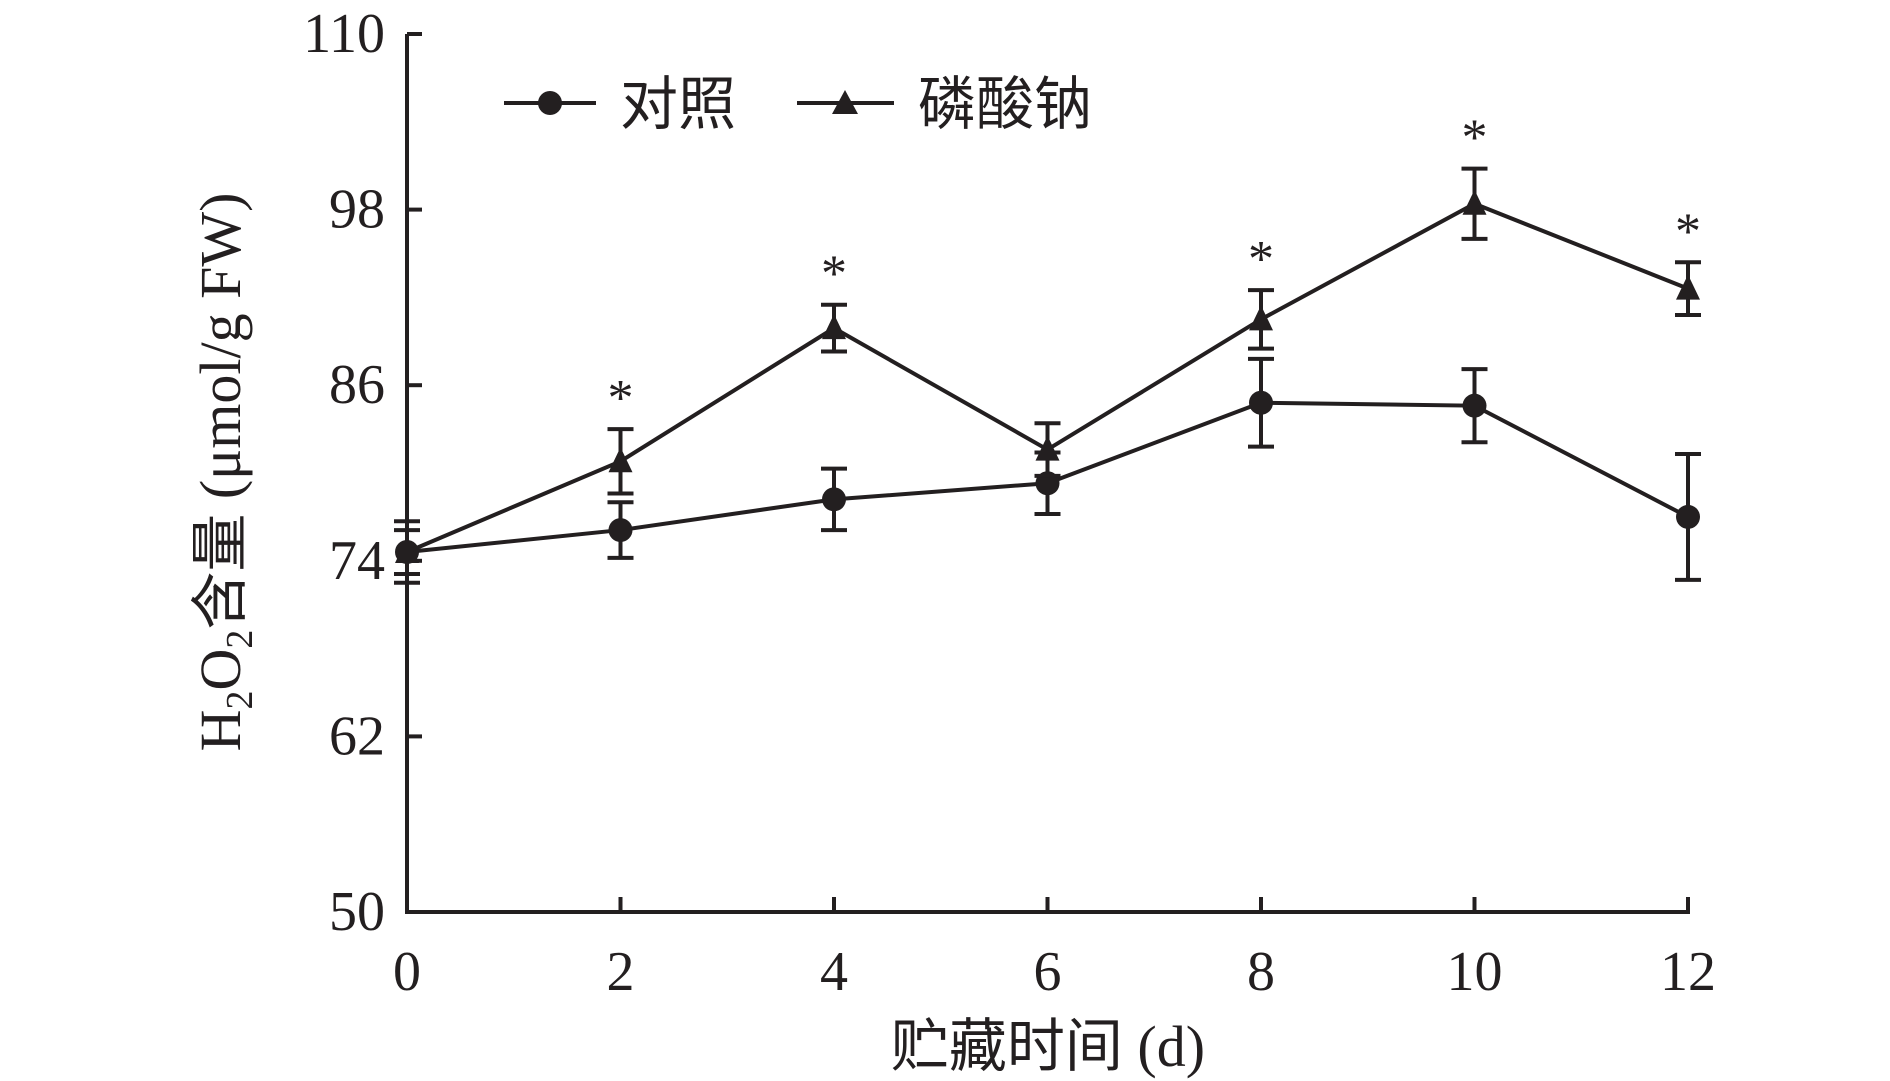  I want to click on y-tick-label: 62, so click(357, 736).